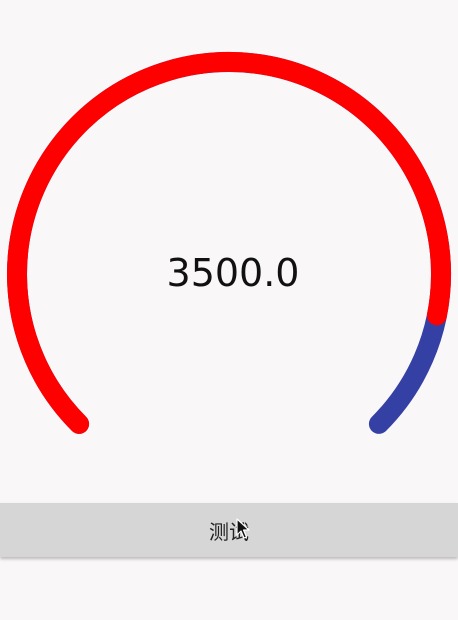 The height and width of the screenshot is (620, 458). I want to click on test-button: 测试, so click(229, 530).